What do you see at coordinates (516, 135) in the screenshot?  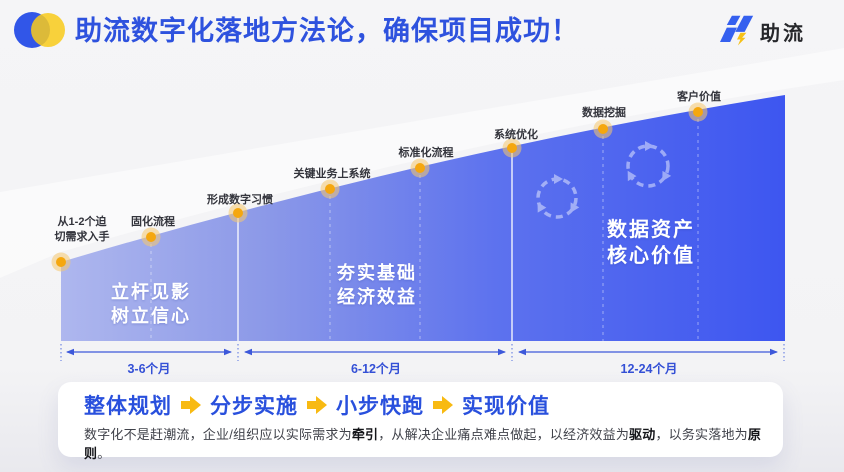 I see `milestone-label: 系统优化` at bounding box center [516, 135].